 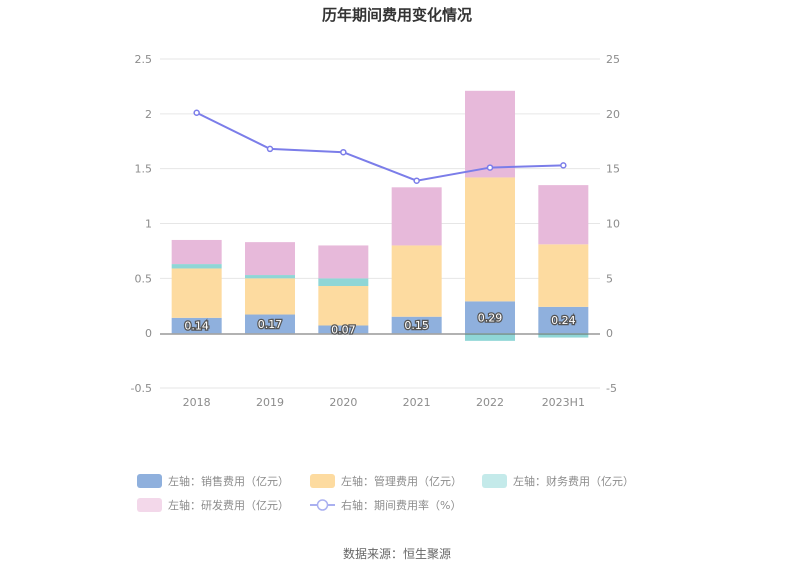 I want to click on bar-value-label: 0.14, so click(x=196, y=325).